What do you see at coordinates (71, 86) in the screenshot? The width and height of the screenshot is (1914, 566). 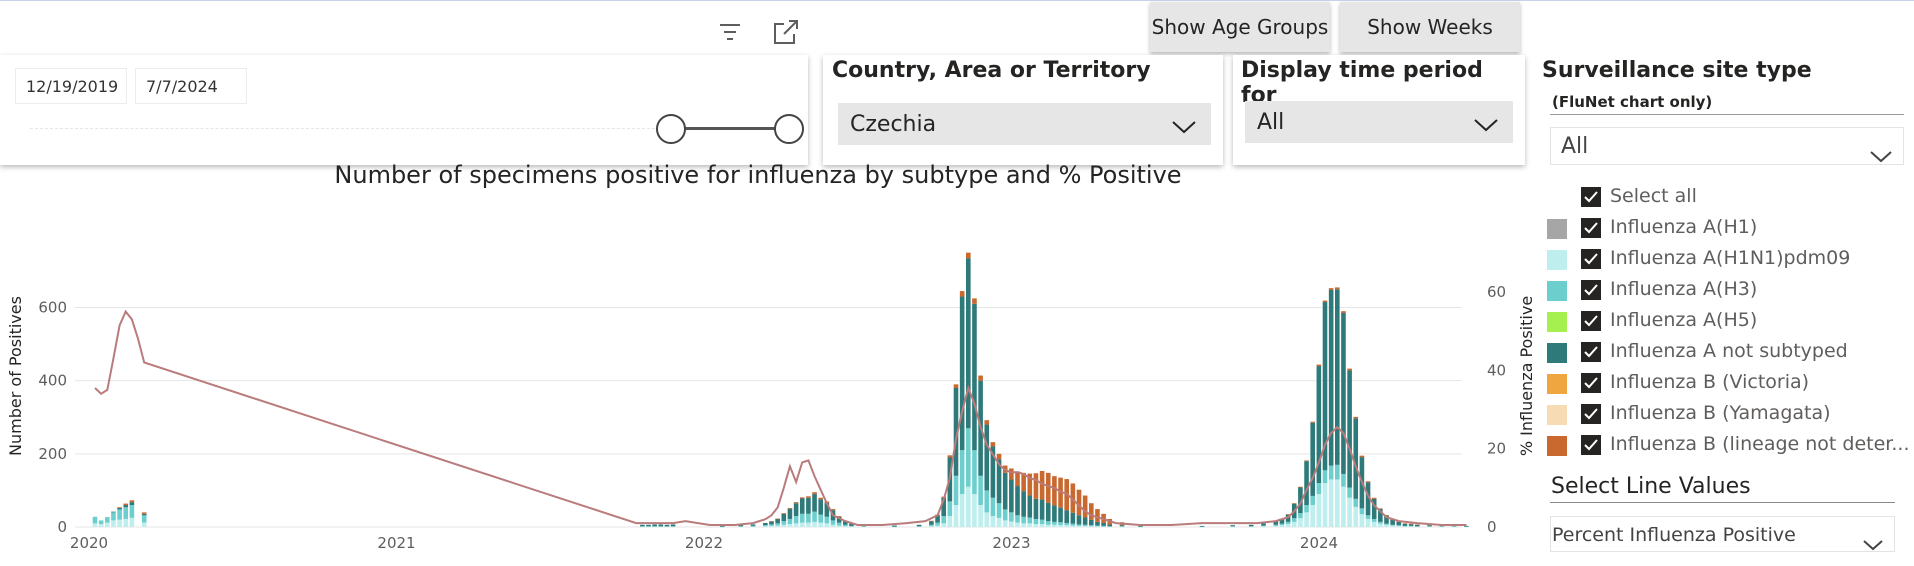 I see `start-date-input: 12/19/2019` at bounding box center [71, 86].